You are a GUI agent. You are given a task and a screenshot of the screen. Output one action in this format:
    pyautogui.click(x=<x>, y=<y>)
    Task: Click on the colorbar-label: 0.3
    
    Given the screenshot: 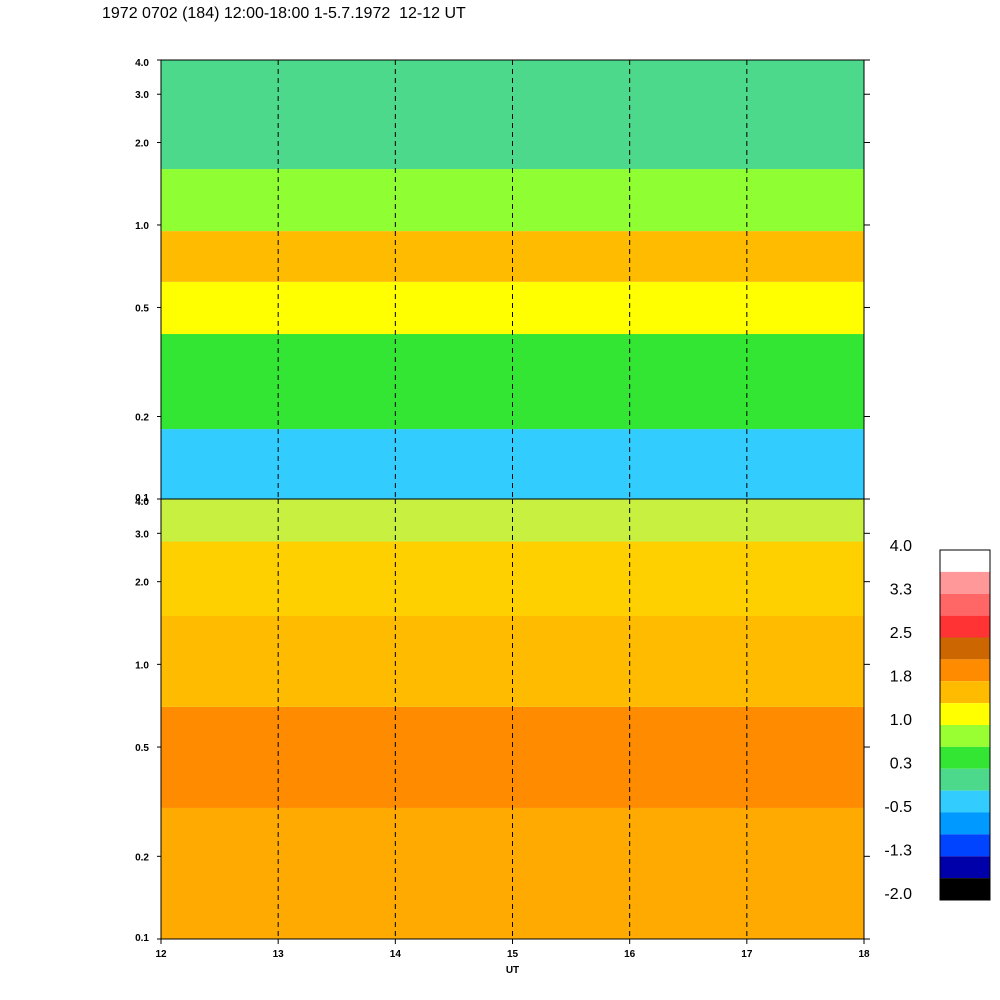 What is the action you would take?
    pyautogui.click(x=901, y=764)
    